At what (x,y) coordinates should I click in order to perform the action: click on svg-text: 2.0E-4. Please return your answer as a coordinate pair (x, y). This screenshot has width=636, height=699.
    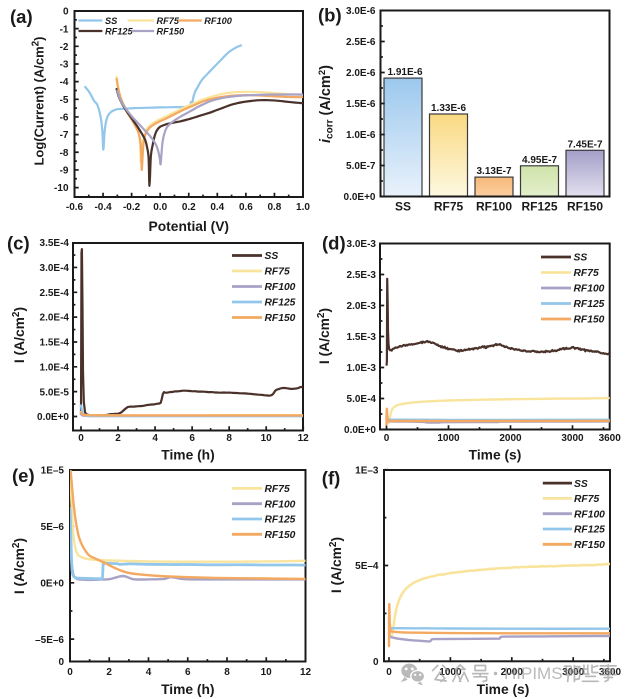
    Looking at the image, I should click on (55, 318).